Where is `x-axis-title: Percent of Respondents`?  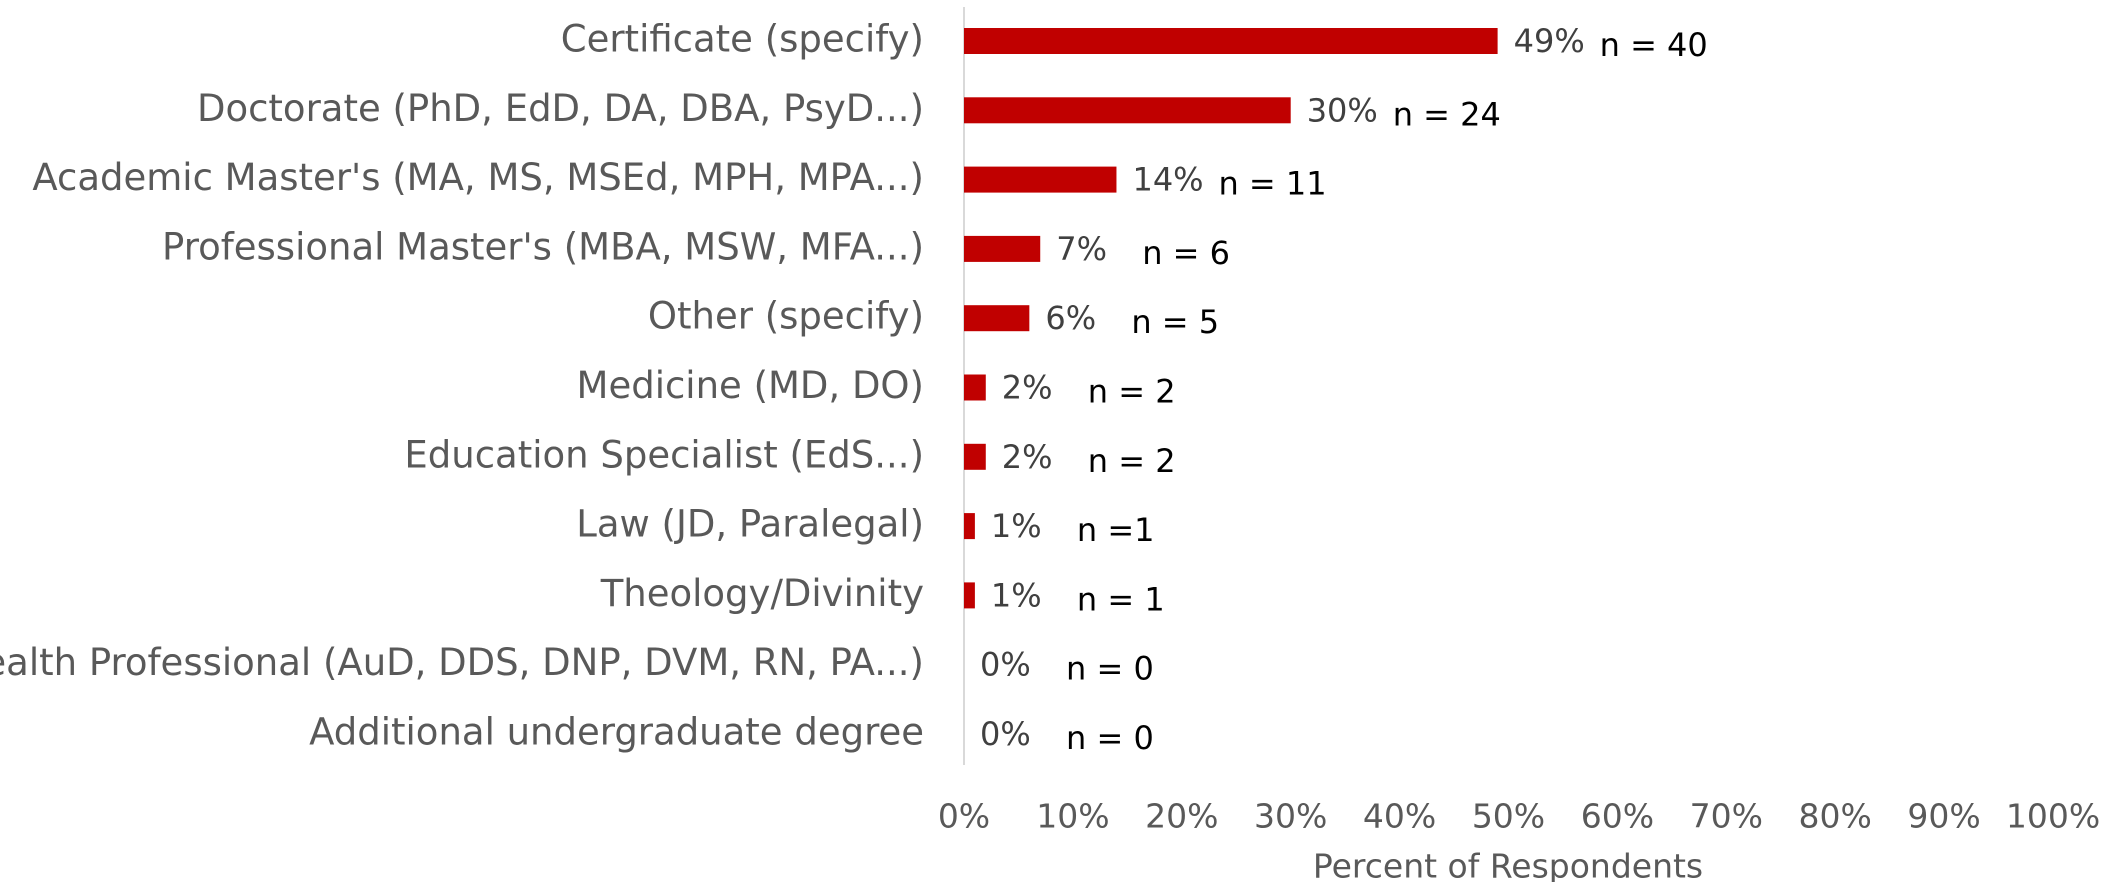
x-axis-title: Percent of Respondents is located at coordinates (1508, 864).